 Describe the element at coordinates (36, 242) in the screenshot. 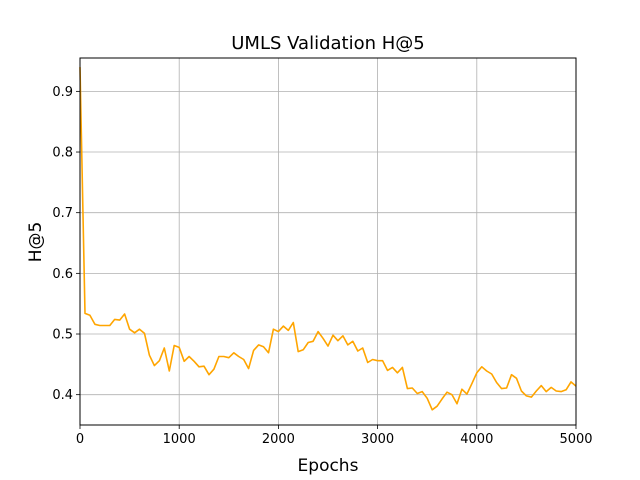

I see `y-axis-title: H@5` at that location.